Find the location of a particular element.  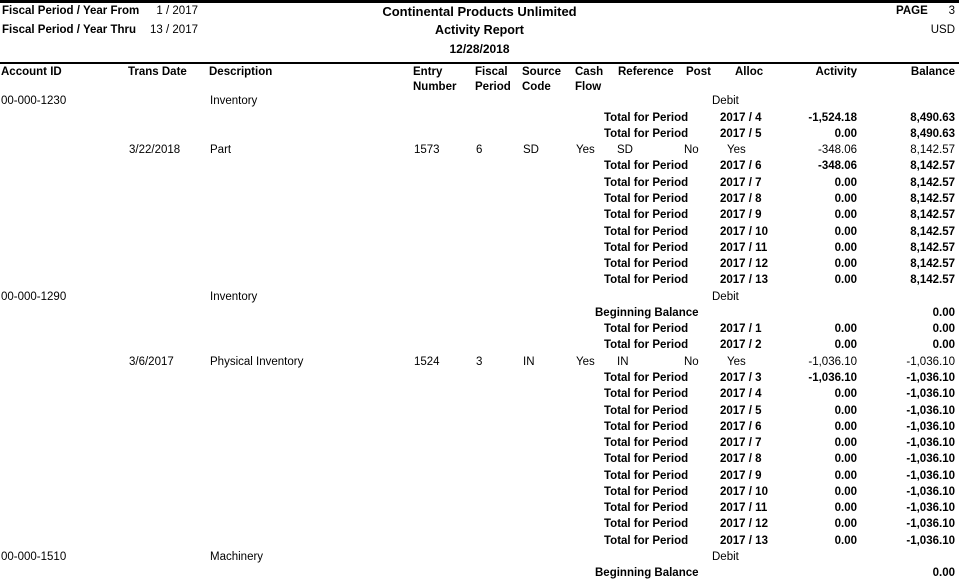

column-header-act-line1: Activity is located at coordinates (836, 72).